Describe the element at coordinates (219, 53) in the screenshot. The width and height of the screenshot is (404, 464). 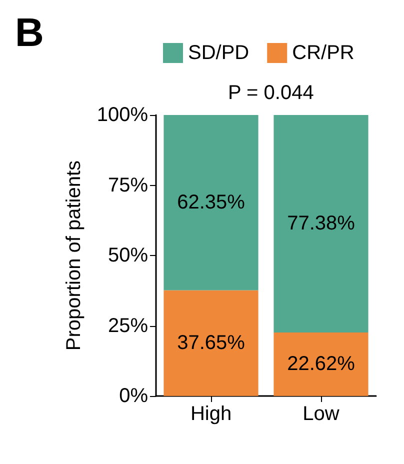
I see `legend-label: SD/PD` at that location.